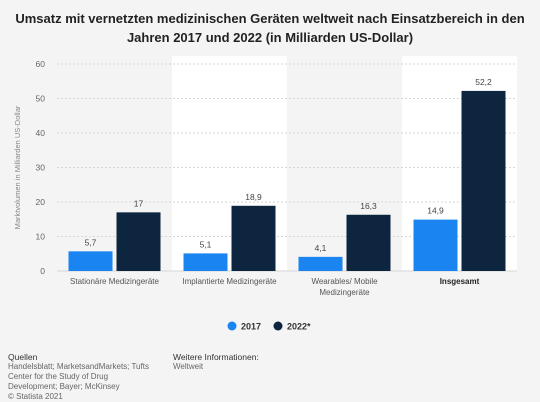 The width and height of the screenshot is (540, 402). Describe the element at coordinates (17, 167) in the screenshot. I see `y-axis-label: Marktvolumen in Milliarden US-Dollar` at that location.